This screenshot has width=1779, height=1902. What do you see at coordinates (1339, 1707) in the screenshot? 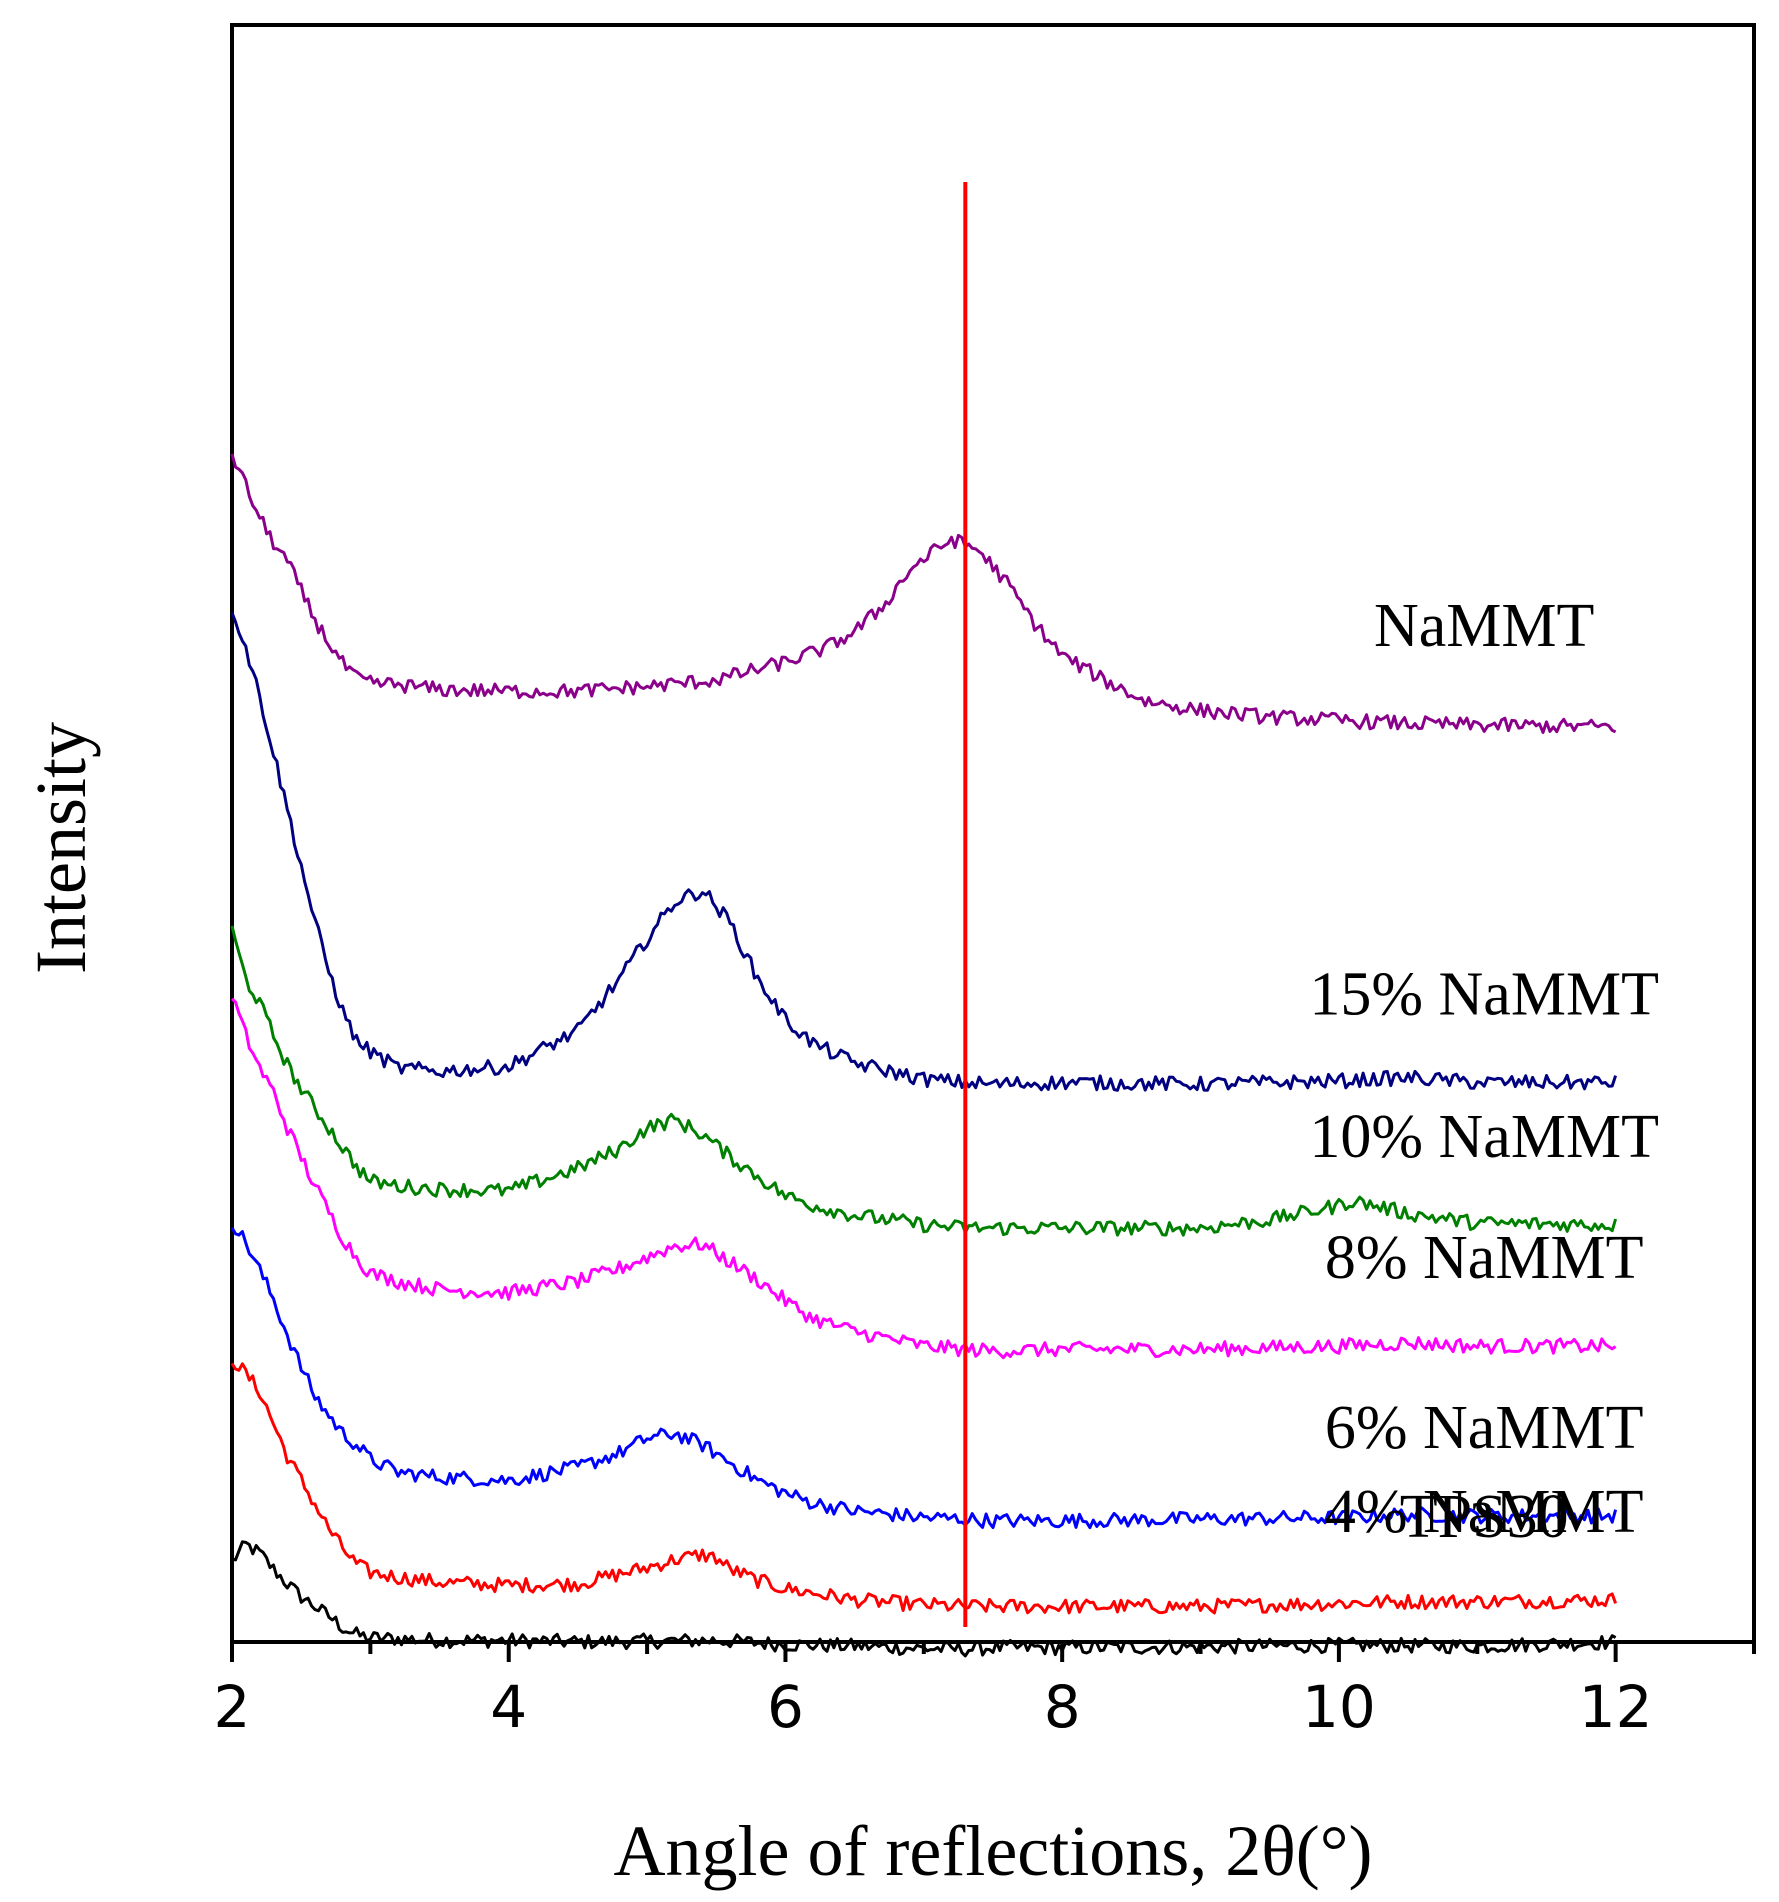
I see `x-tick-label: 10` at bounding box center [1339, 1707].